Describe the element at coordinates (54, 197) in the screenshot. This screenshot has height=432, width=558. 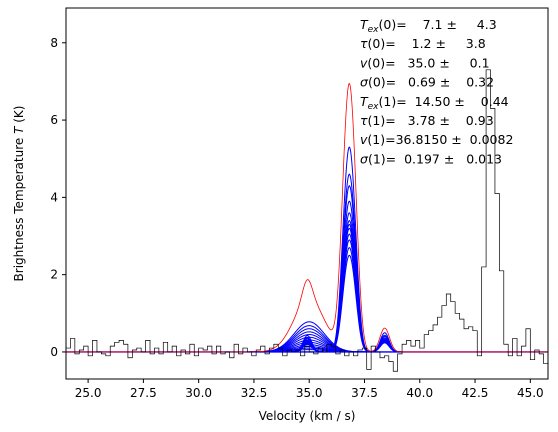
I see `y-tick-label: 4` at that location.